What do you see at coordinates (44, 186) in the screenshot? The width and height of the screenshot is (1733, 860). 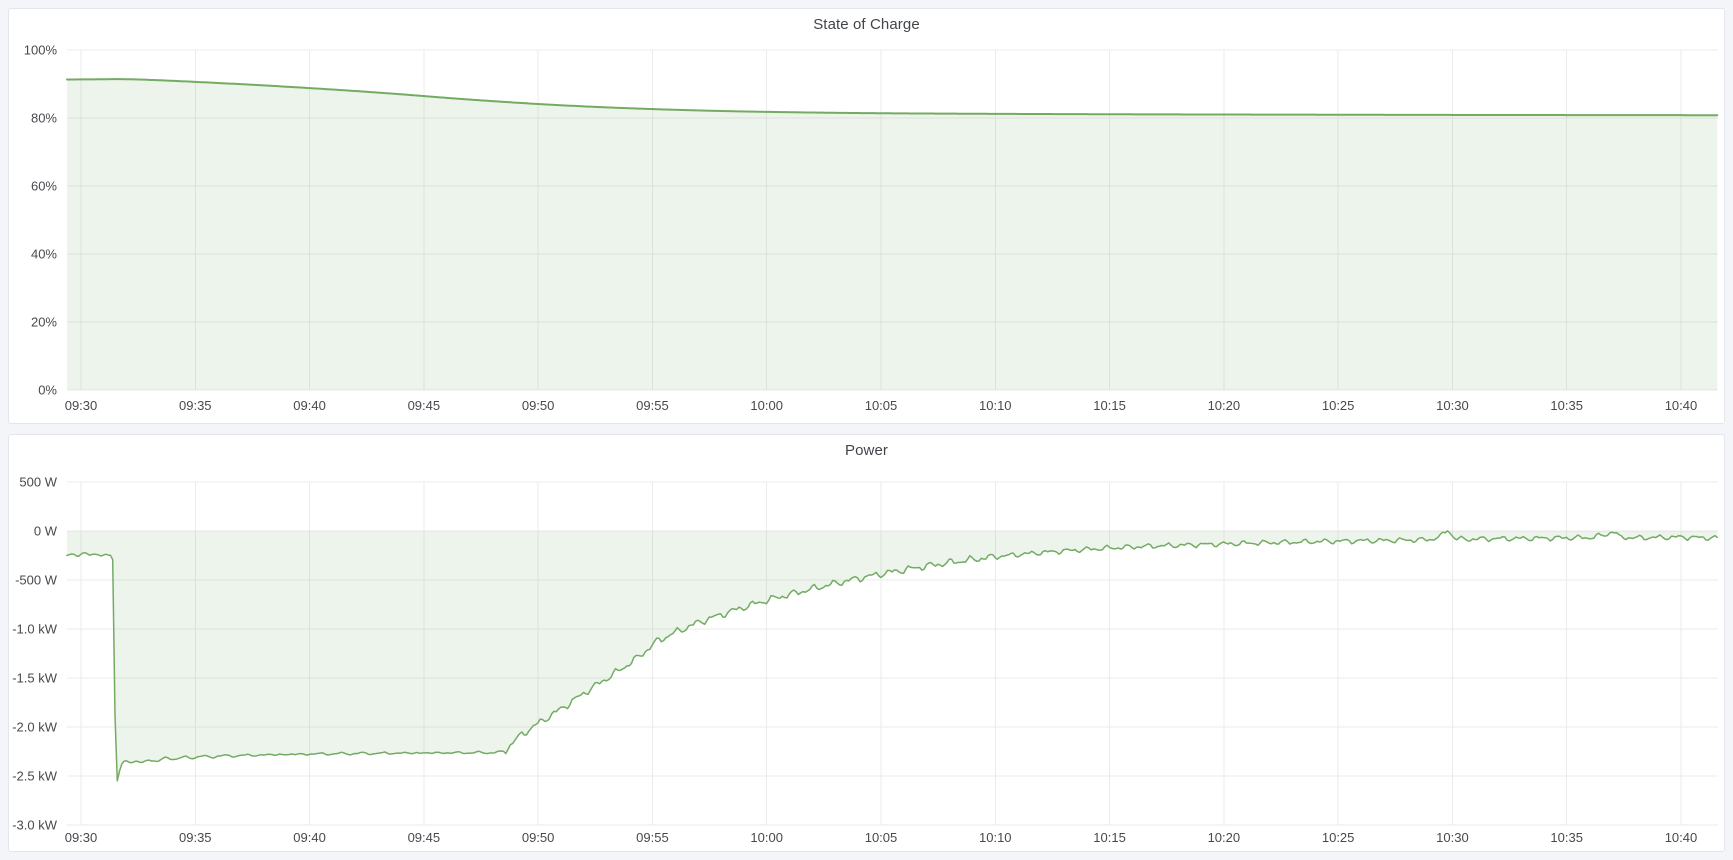 I see `y-axis-label: 60%` at bounding box center [44, 186].